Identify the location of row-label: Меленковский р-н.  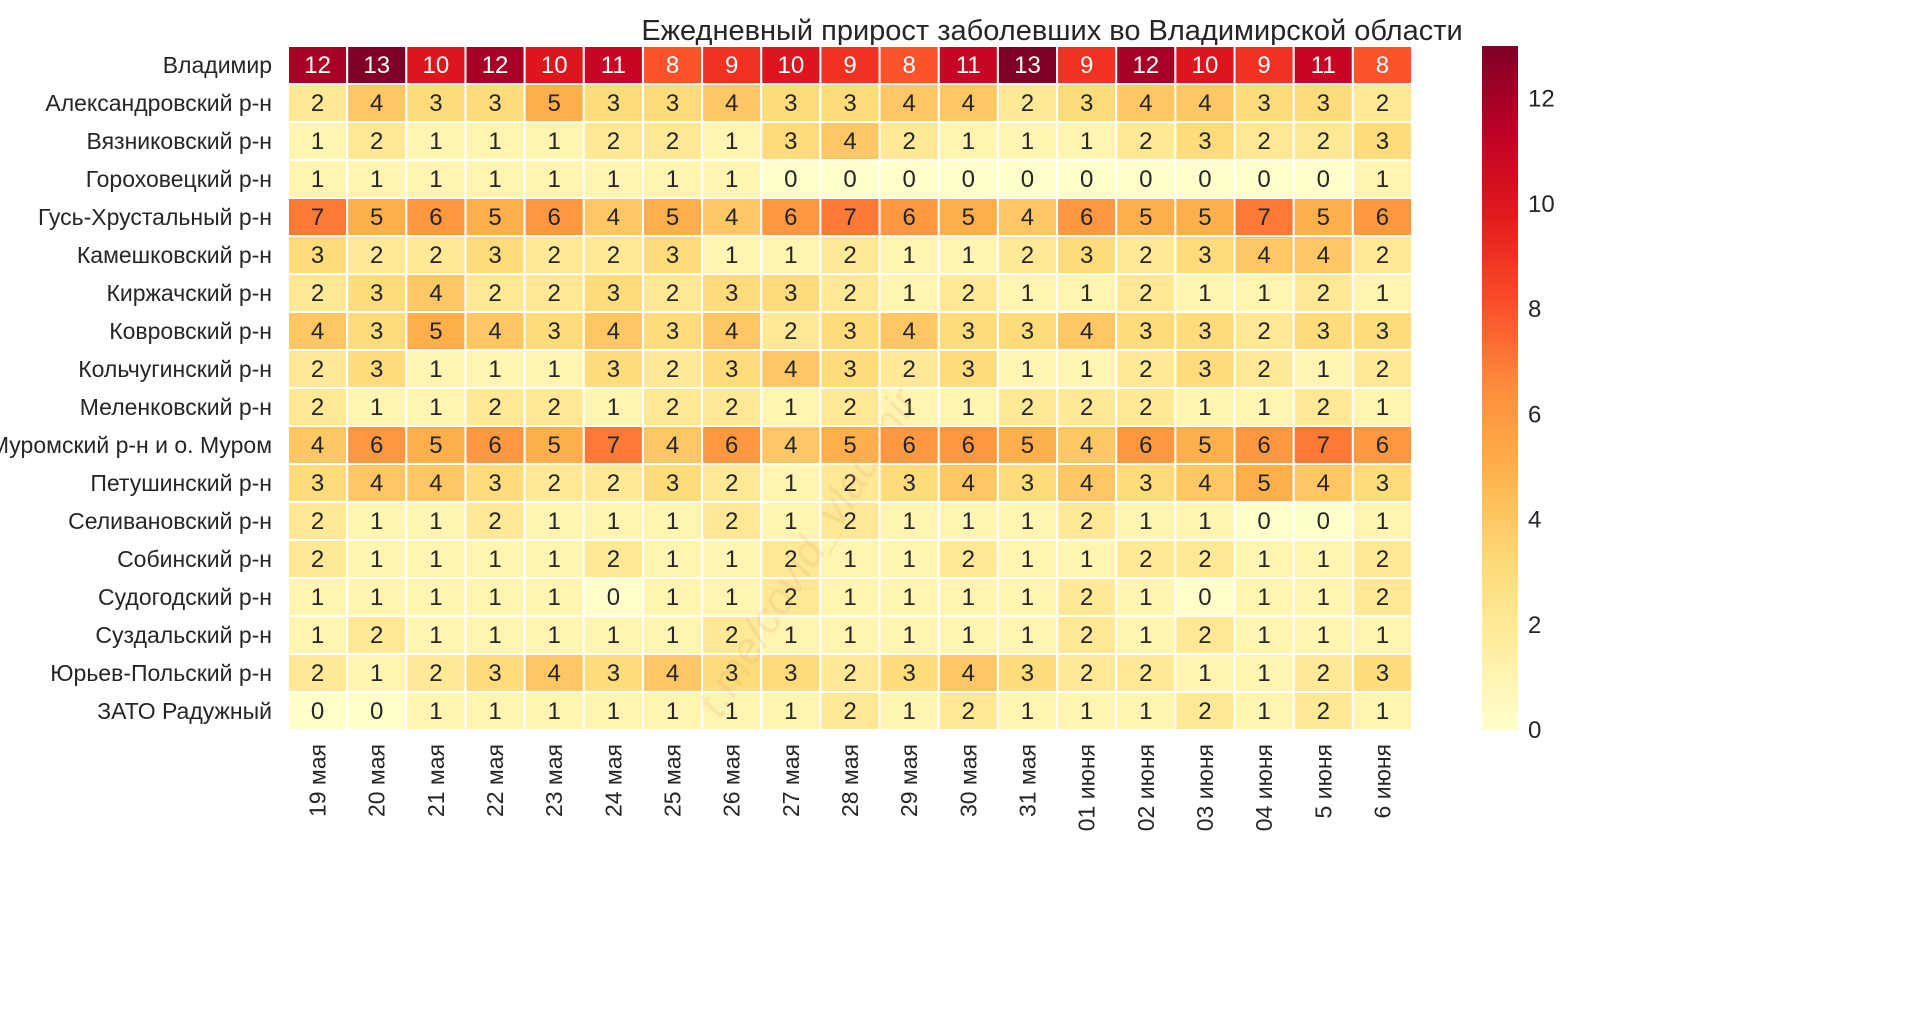
(176, 407).